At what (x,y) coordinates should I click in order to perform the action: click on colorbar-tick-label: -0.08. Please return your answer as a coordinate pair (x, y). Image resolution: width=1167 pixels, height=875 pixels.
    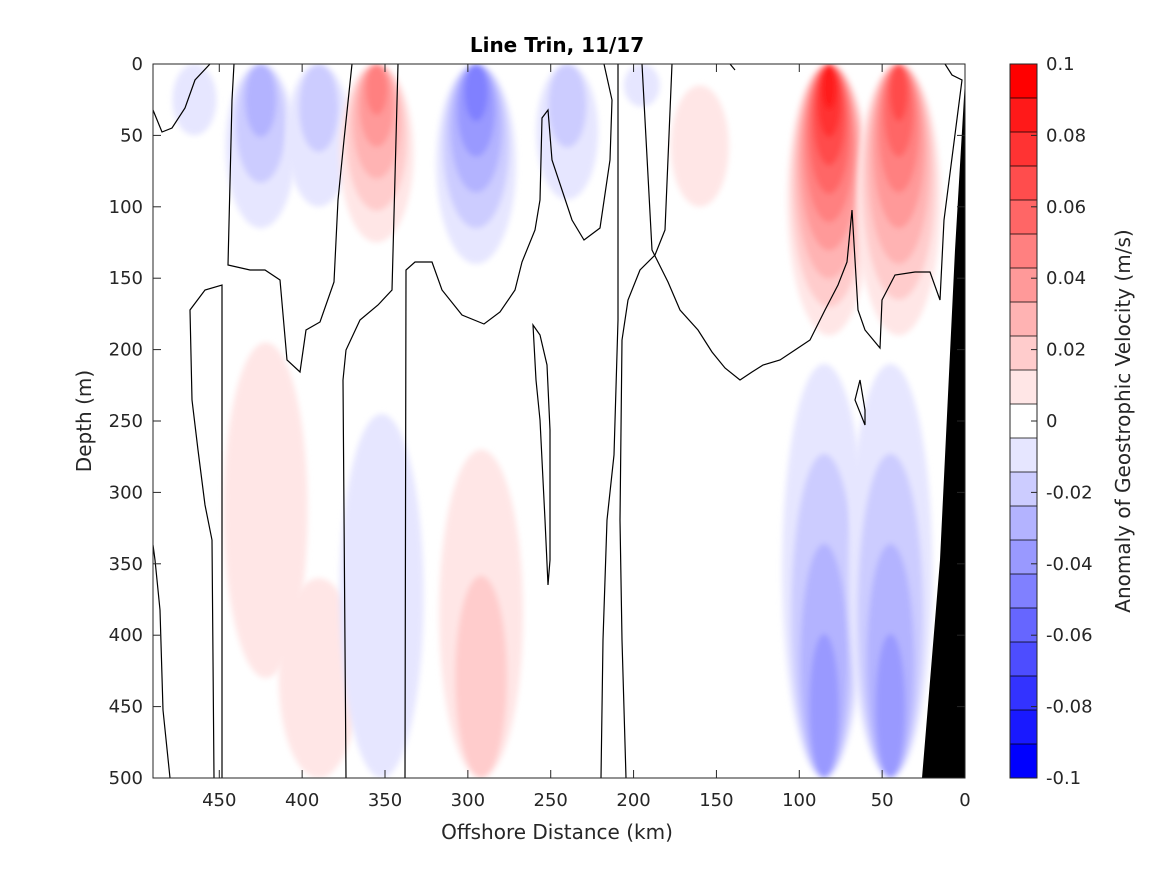
    Looking at the image, I should click on (1069, 707).